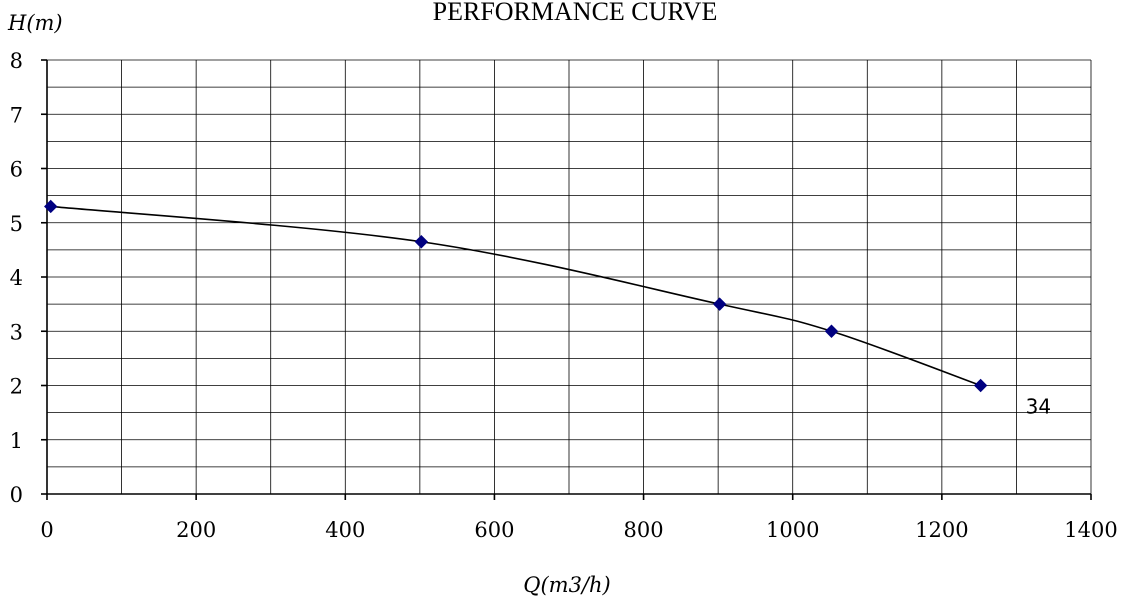 The height and width of the screenshot is (603, 1124). I want to click on x-tick-label: 200, so click(196, 530).